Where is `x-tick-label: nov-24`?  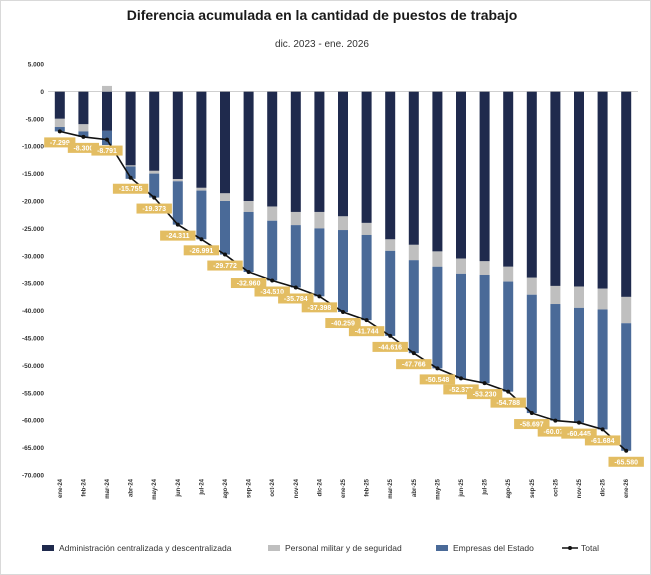
x-tick-label: nov-24 is located at coordinates (297, 488).